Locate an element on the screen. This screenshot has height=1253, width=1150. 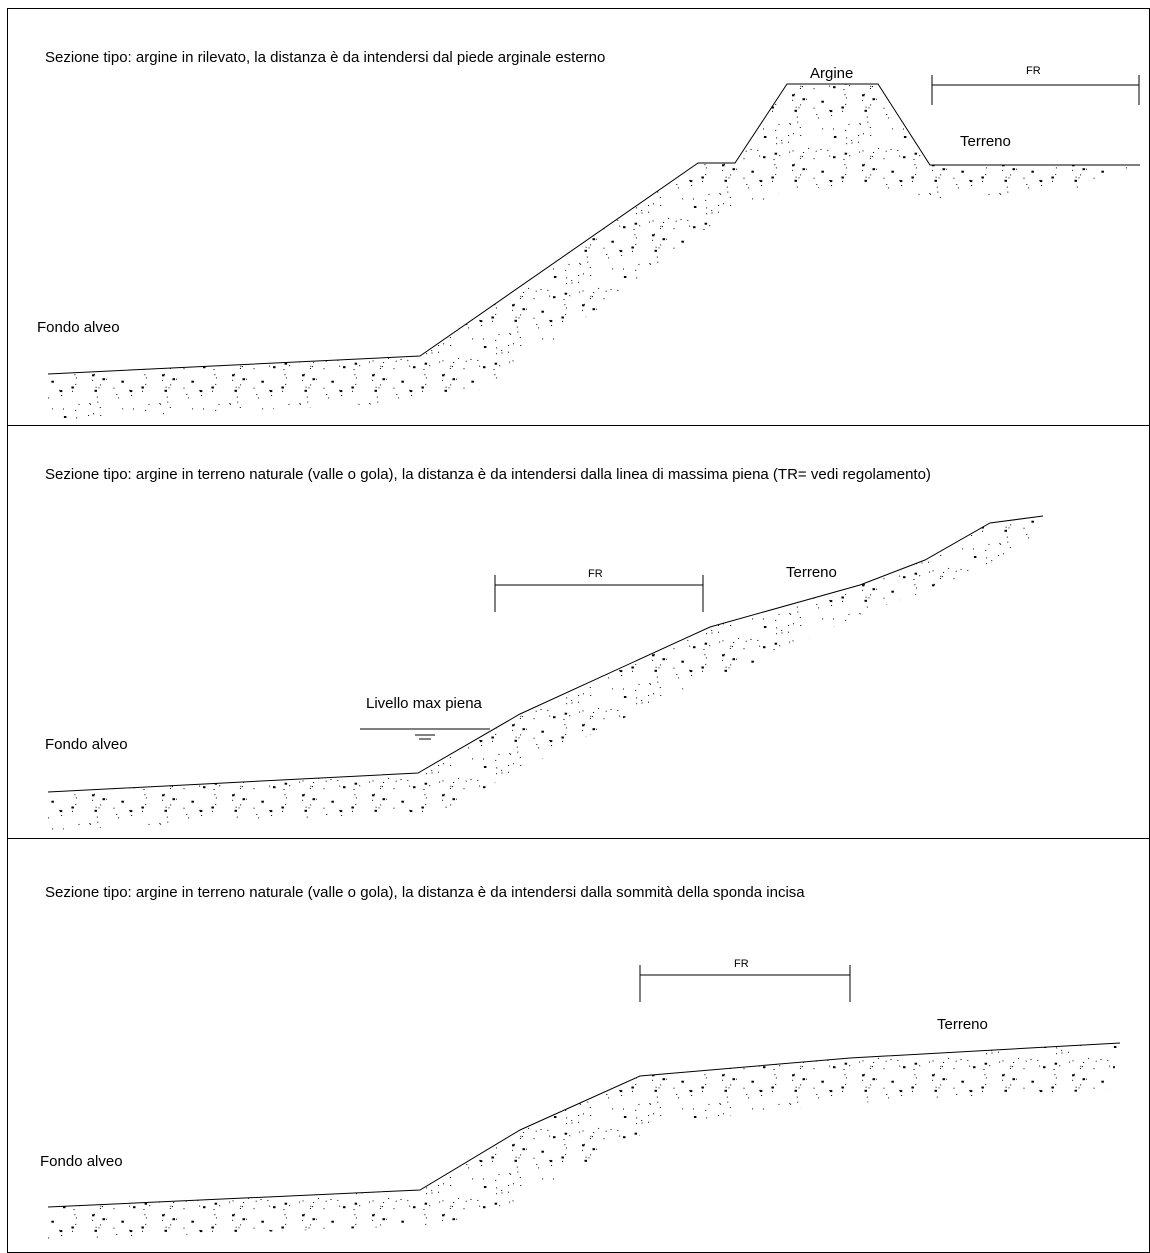
soil-fill is located at coordinates (584, 1141).